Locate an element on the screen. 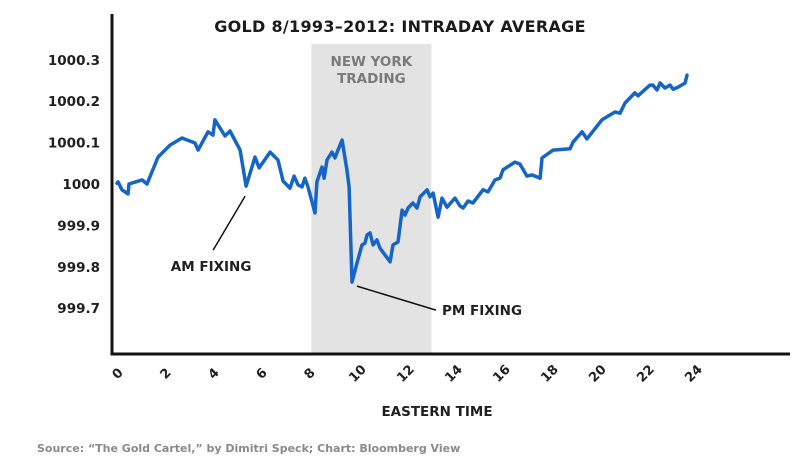 The image size is (800, 470). x-tick-label: 20 is located at coordinates (597, 373).